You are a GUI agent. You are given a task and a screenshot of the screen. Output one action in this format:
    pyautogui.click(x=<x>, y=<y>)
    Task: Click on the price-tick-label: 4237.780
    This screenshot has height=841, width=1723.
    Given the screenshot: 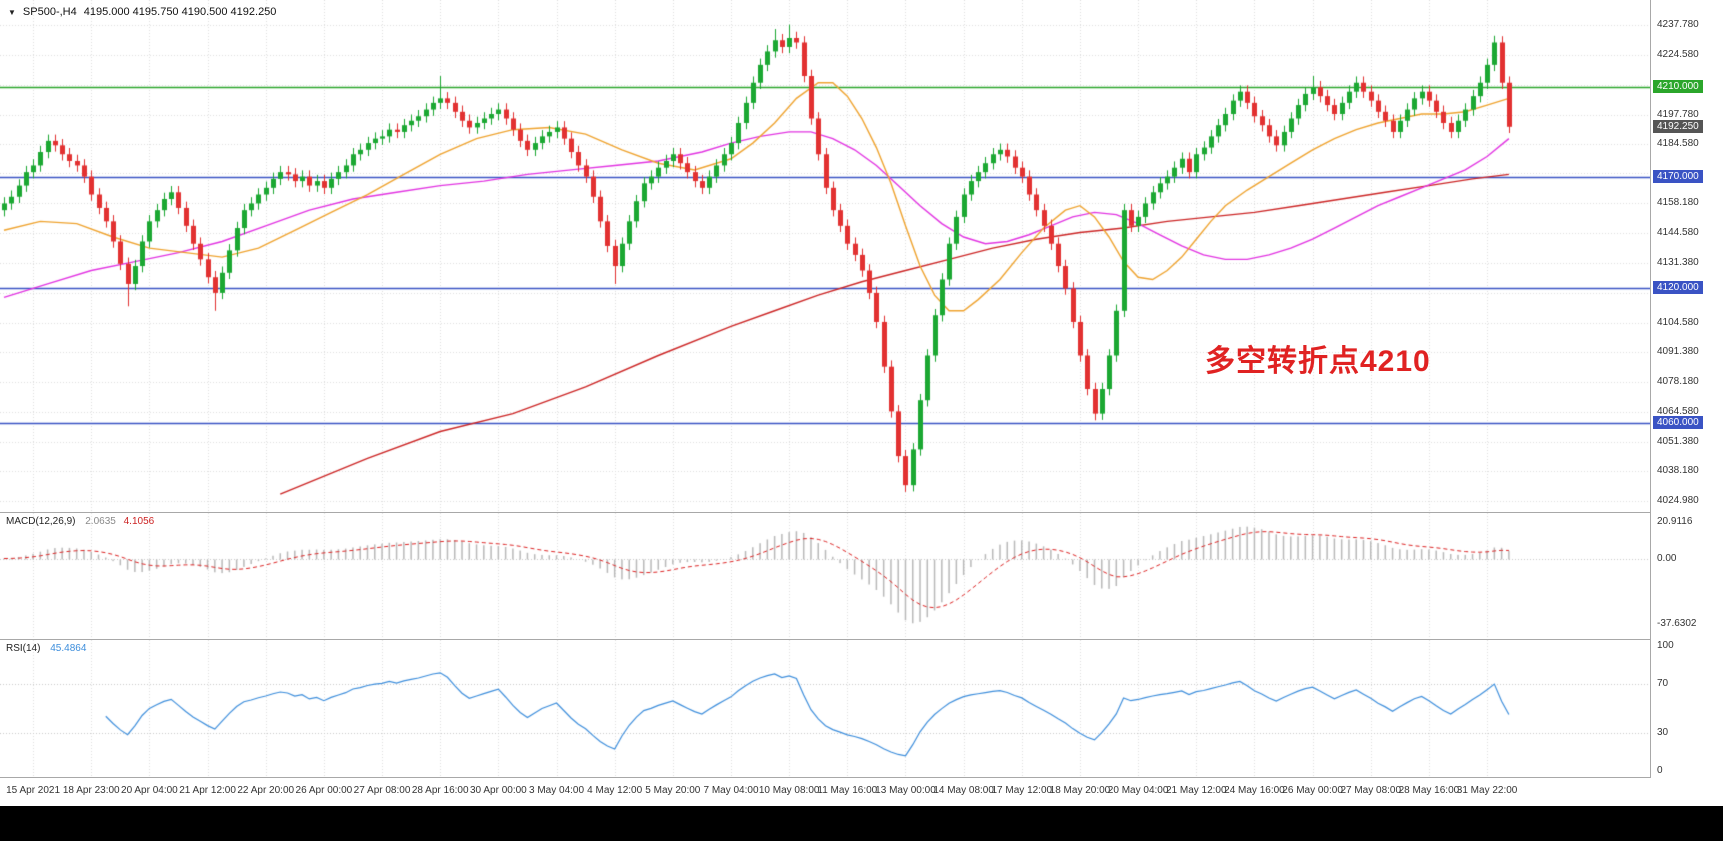 What is the action you would take?
    pyautogui.click(x=1678, y=25)
    